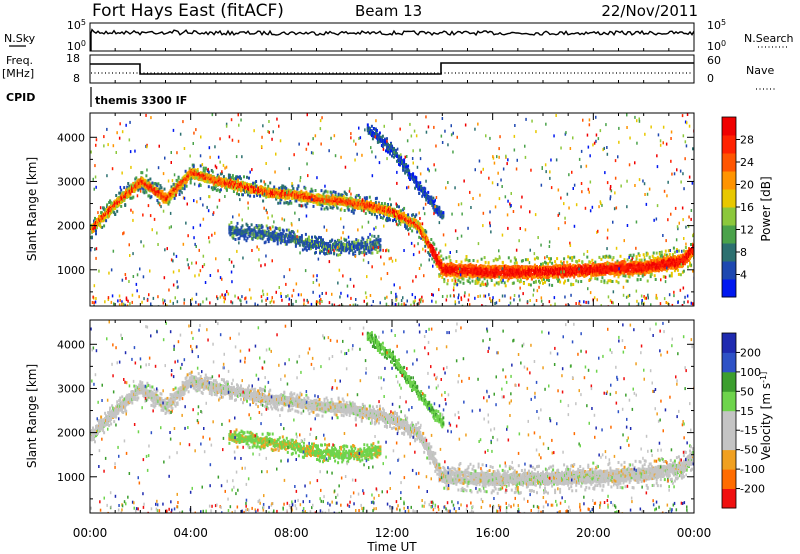 The height and width of the screenshot is (554, 800). What do you see at coordinates (141, 100) in the screenshot?
I see `cpid-value: themis 3300 IF` at bounding box center [141, 100].